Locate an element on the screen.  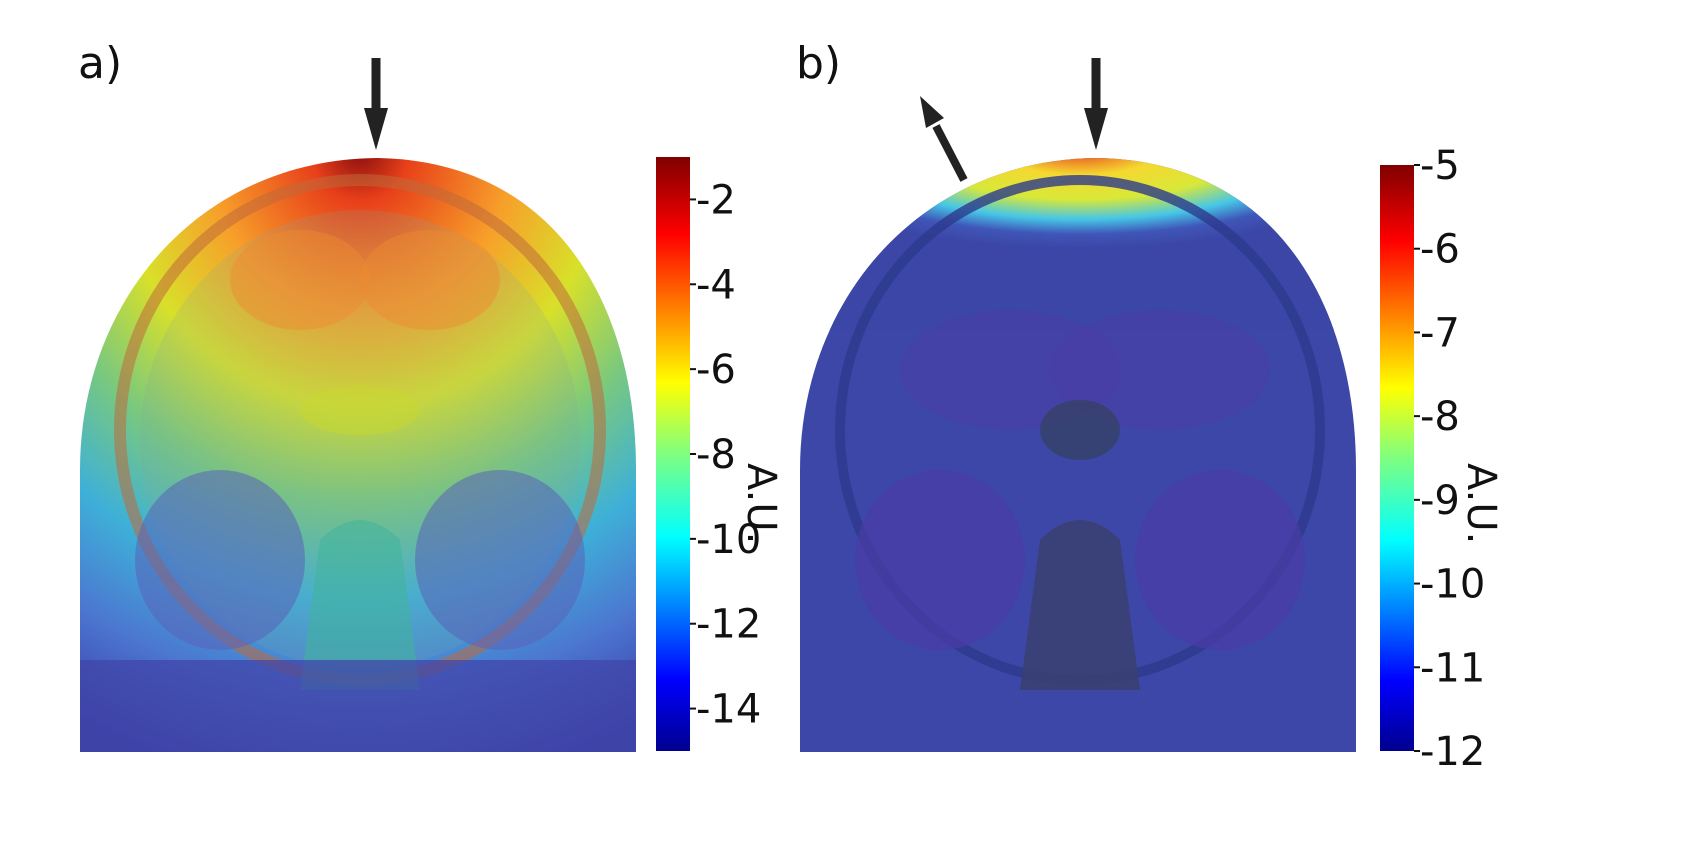
colorbar-tick-label: -11 is located at coordinates (1452, 668).